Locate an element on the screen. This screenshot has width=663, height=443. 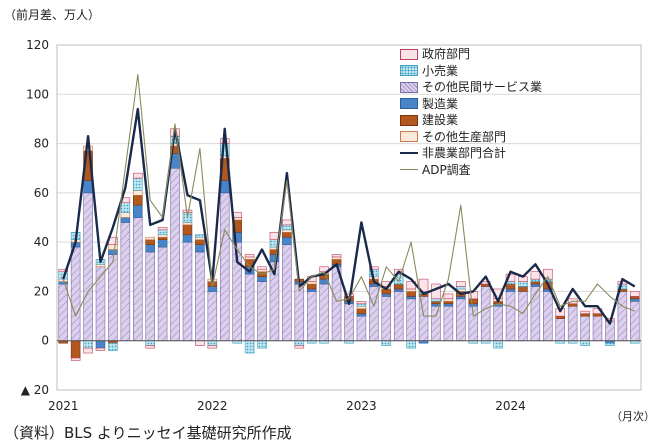
legend-item-mfg: 製造業 is located at coordinates (471, 104).